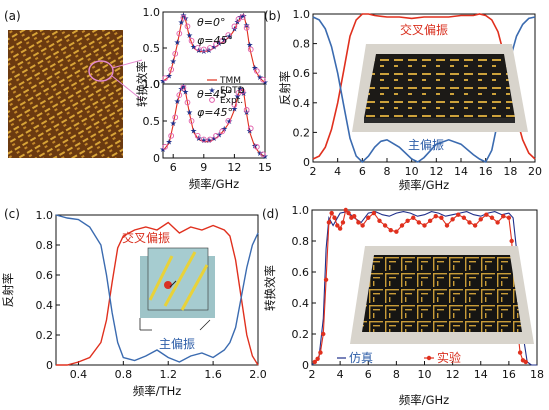 The image size is (549, 410). I want to click on co-pol-line, so click(157, 288).